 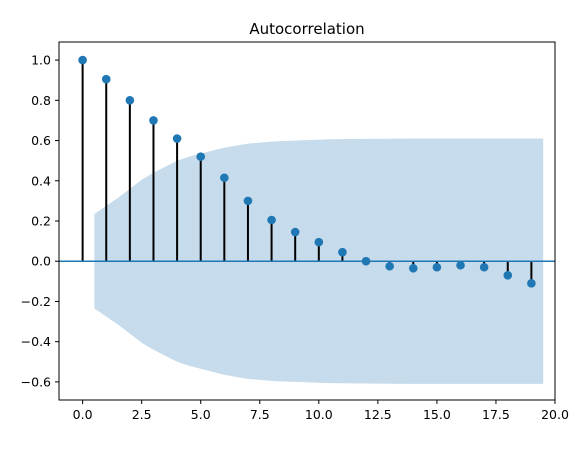 What do you see at coordinates (36, 381) in the screenshot?
I see `y-tick-label: −0.6` at bounding box center [36, 381].